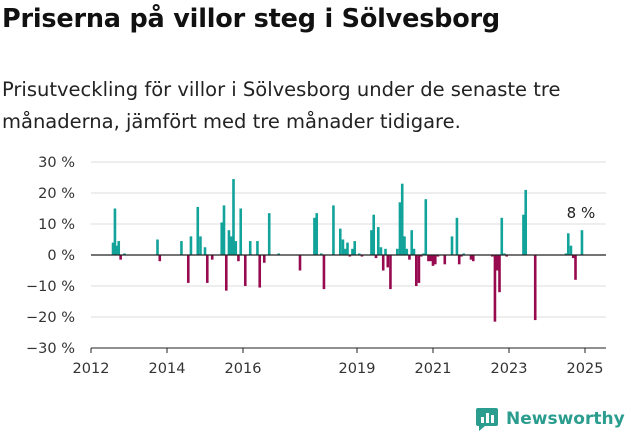 Image resolution: width=631 pixels, height=439 pixels. I want to click on x-tick-label: 2019, so click(357, 369).